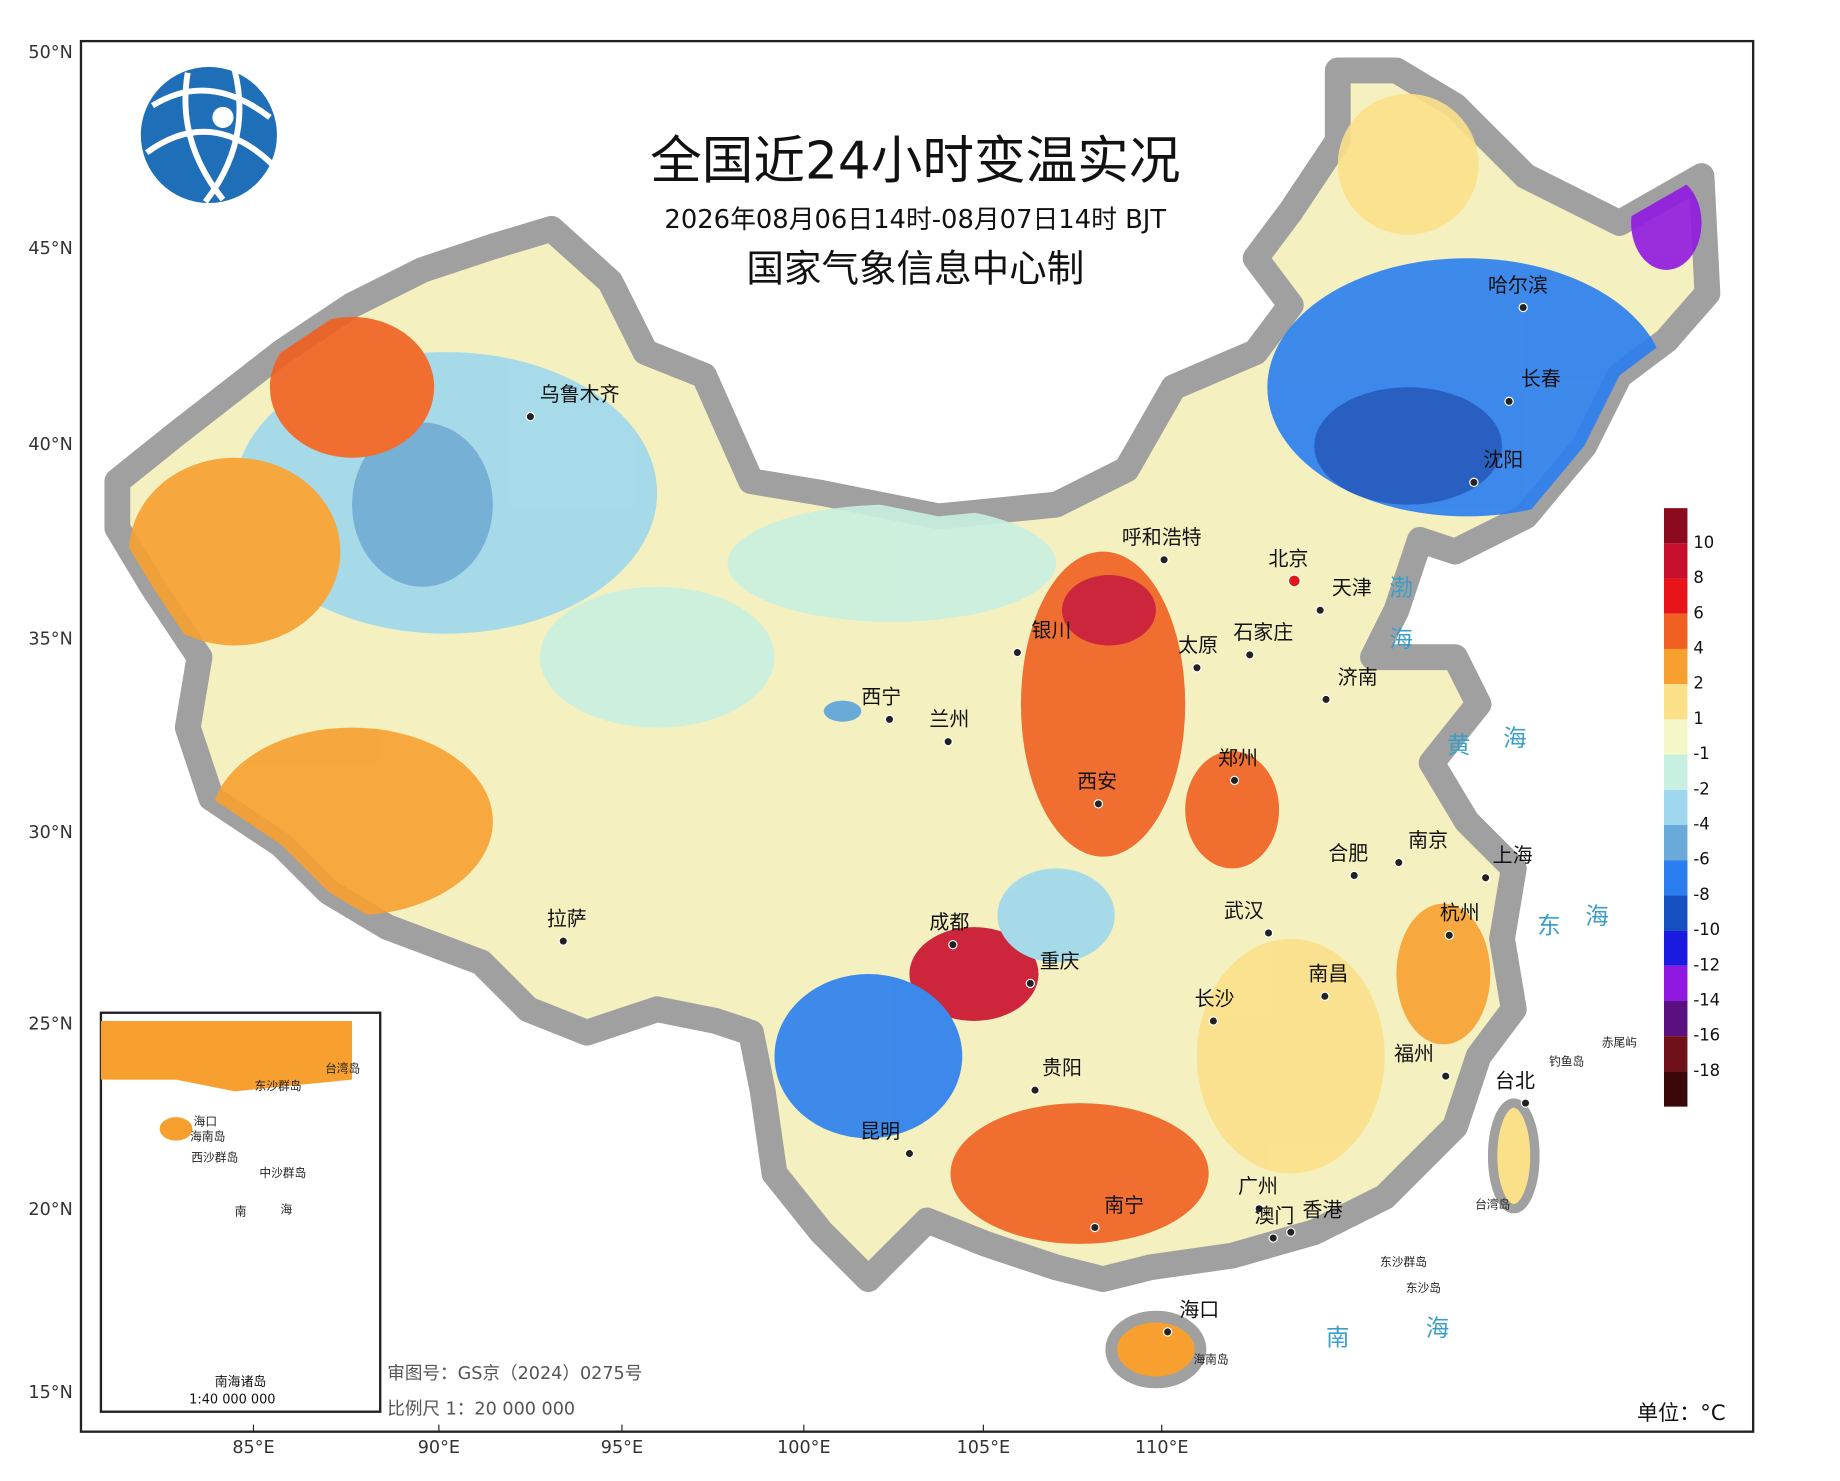 The image size is (1840, 1481). I want to click on longitude-label: 95°E, so click(622, 1448).